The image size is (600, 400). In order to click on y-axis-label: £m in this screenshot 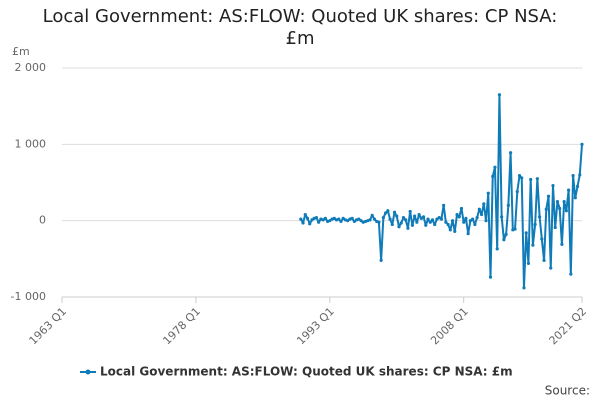, I will do `click(21, 51)`.